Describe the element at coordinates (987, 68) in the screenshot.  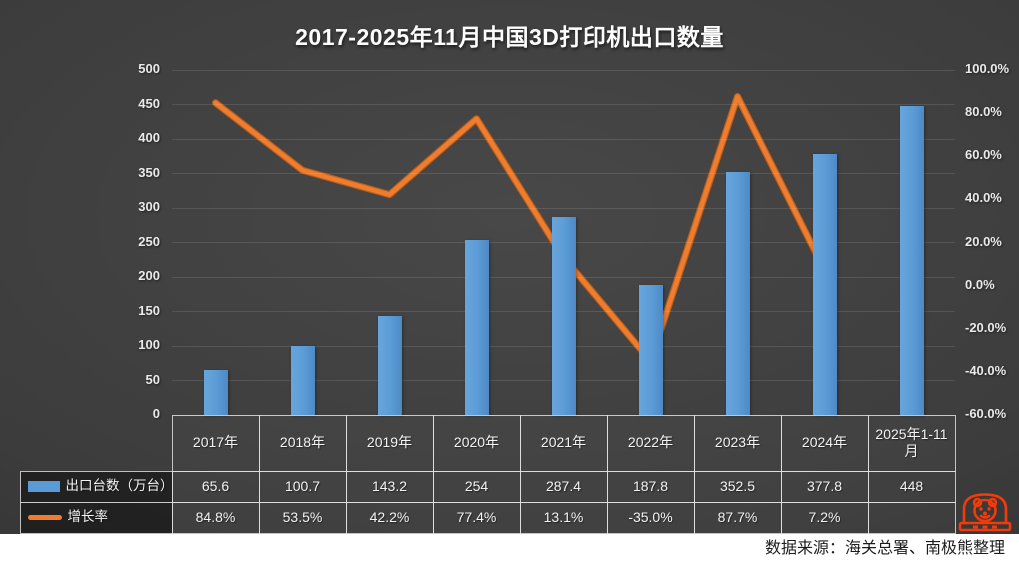
I see `right-axis-tick: 100.0%` at that location.